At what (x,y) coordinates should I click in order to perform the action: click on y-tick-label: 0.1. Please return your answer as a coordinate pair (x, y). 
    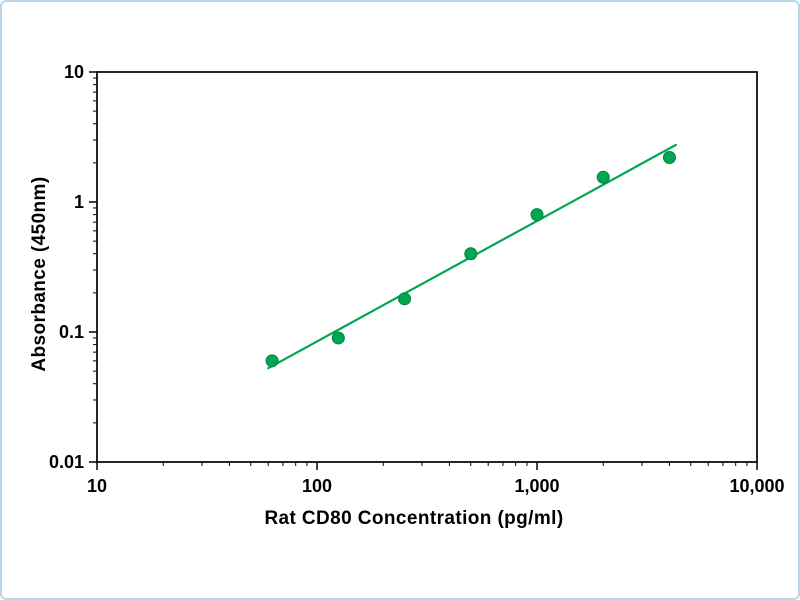
    Looking at the image, I should click on (71, 332).